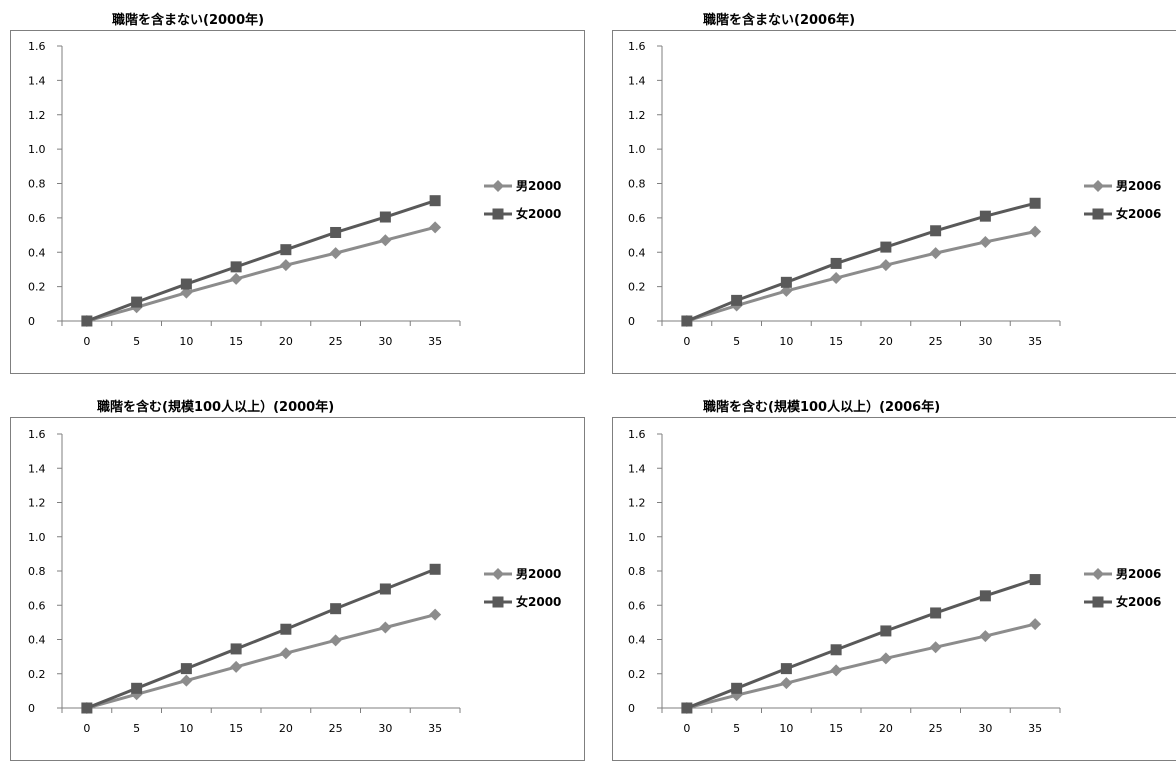 Image resolution: width=1176 pixels, height=761 pixels. Describe the element at coordinates (779, 20) in the screenshot. I see `chart-title: 職階を含まない(2006年)` at that location.